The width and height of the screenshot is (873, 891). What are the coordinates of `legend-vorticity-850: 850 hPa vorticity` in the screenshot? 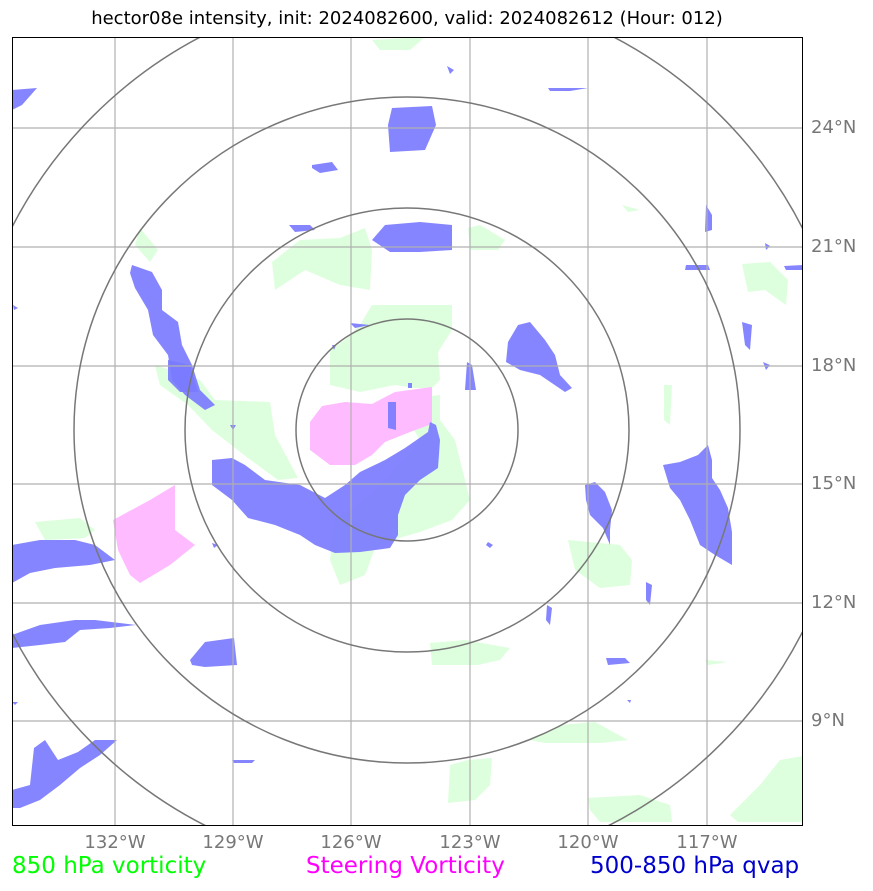 It's located at (109, 866).